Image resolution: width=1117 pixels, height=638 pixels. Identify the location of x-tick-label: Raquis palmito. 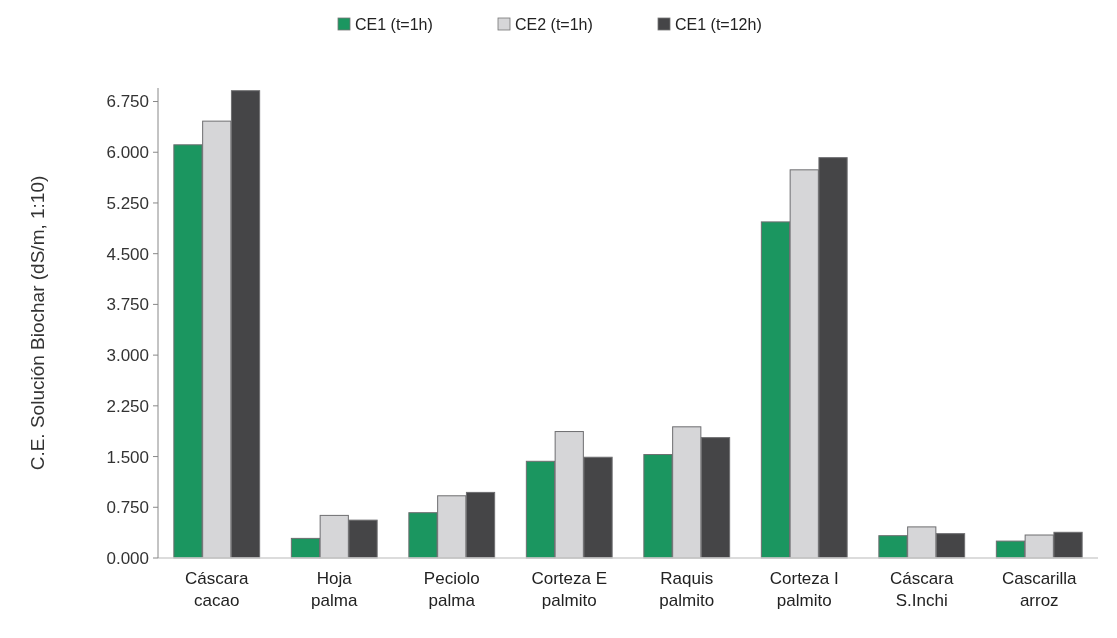
(687, 589).